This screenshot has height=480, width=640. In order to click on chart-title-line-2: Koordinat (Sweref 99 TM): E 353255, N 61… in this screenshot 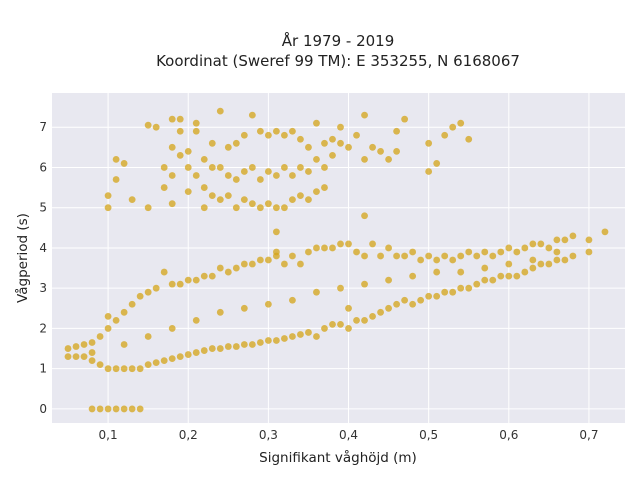, I will do `click(338, 61)`.